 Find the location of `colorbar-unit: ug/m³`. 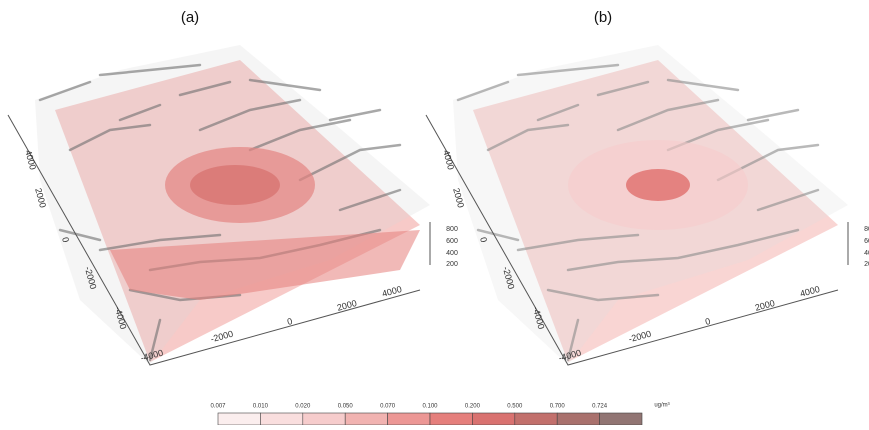

colorbar-unit: ug/m³ is located at coordinates (661, 406).